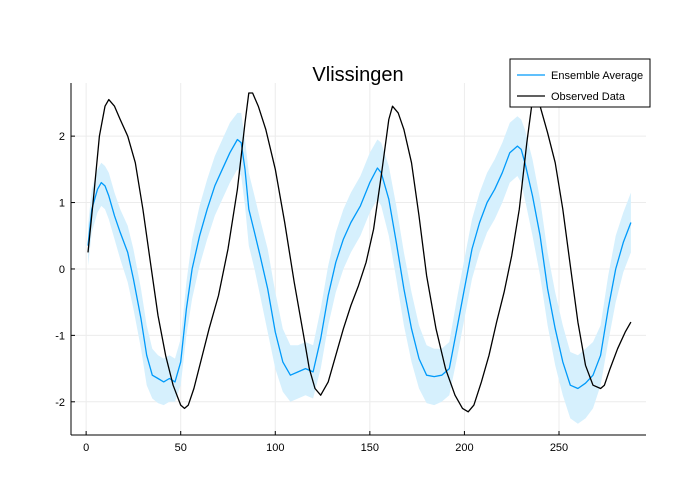  What do you see at coordinates (181, 448) in the screenshot?
I see `x-tick-label-1: 50` at bounding box center [181, 448].